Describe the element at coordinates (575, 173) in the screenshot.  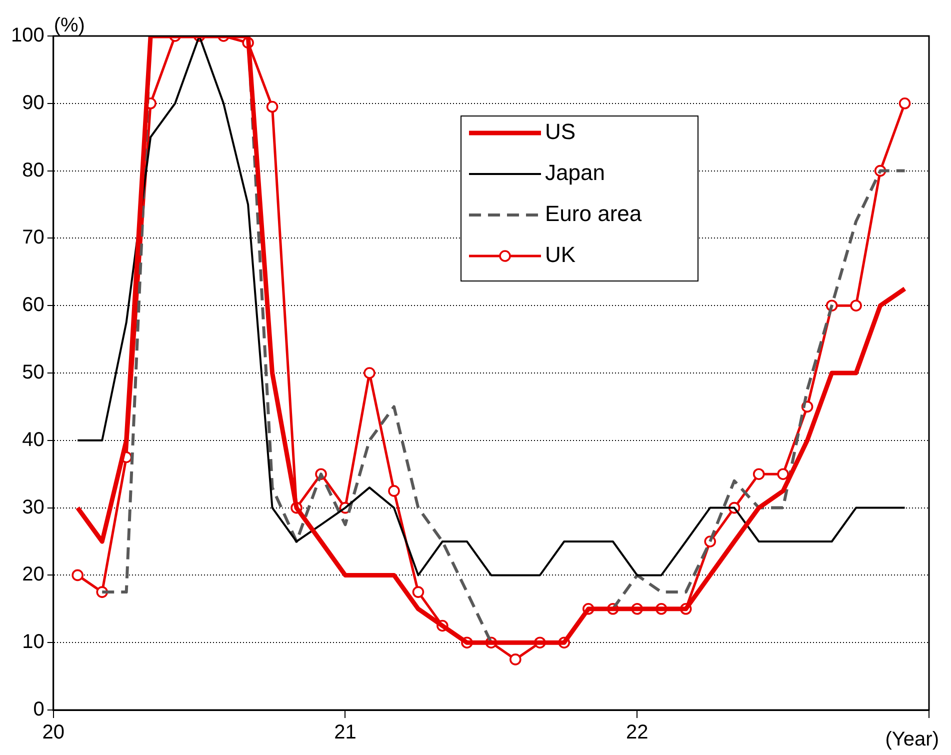
I see `legend-label: Japan` at that location.